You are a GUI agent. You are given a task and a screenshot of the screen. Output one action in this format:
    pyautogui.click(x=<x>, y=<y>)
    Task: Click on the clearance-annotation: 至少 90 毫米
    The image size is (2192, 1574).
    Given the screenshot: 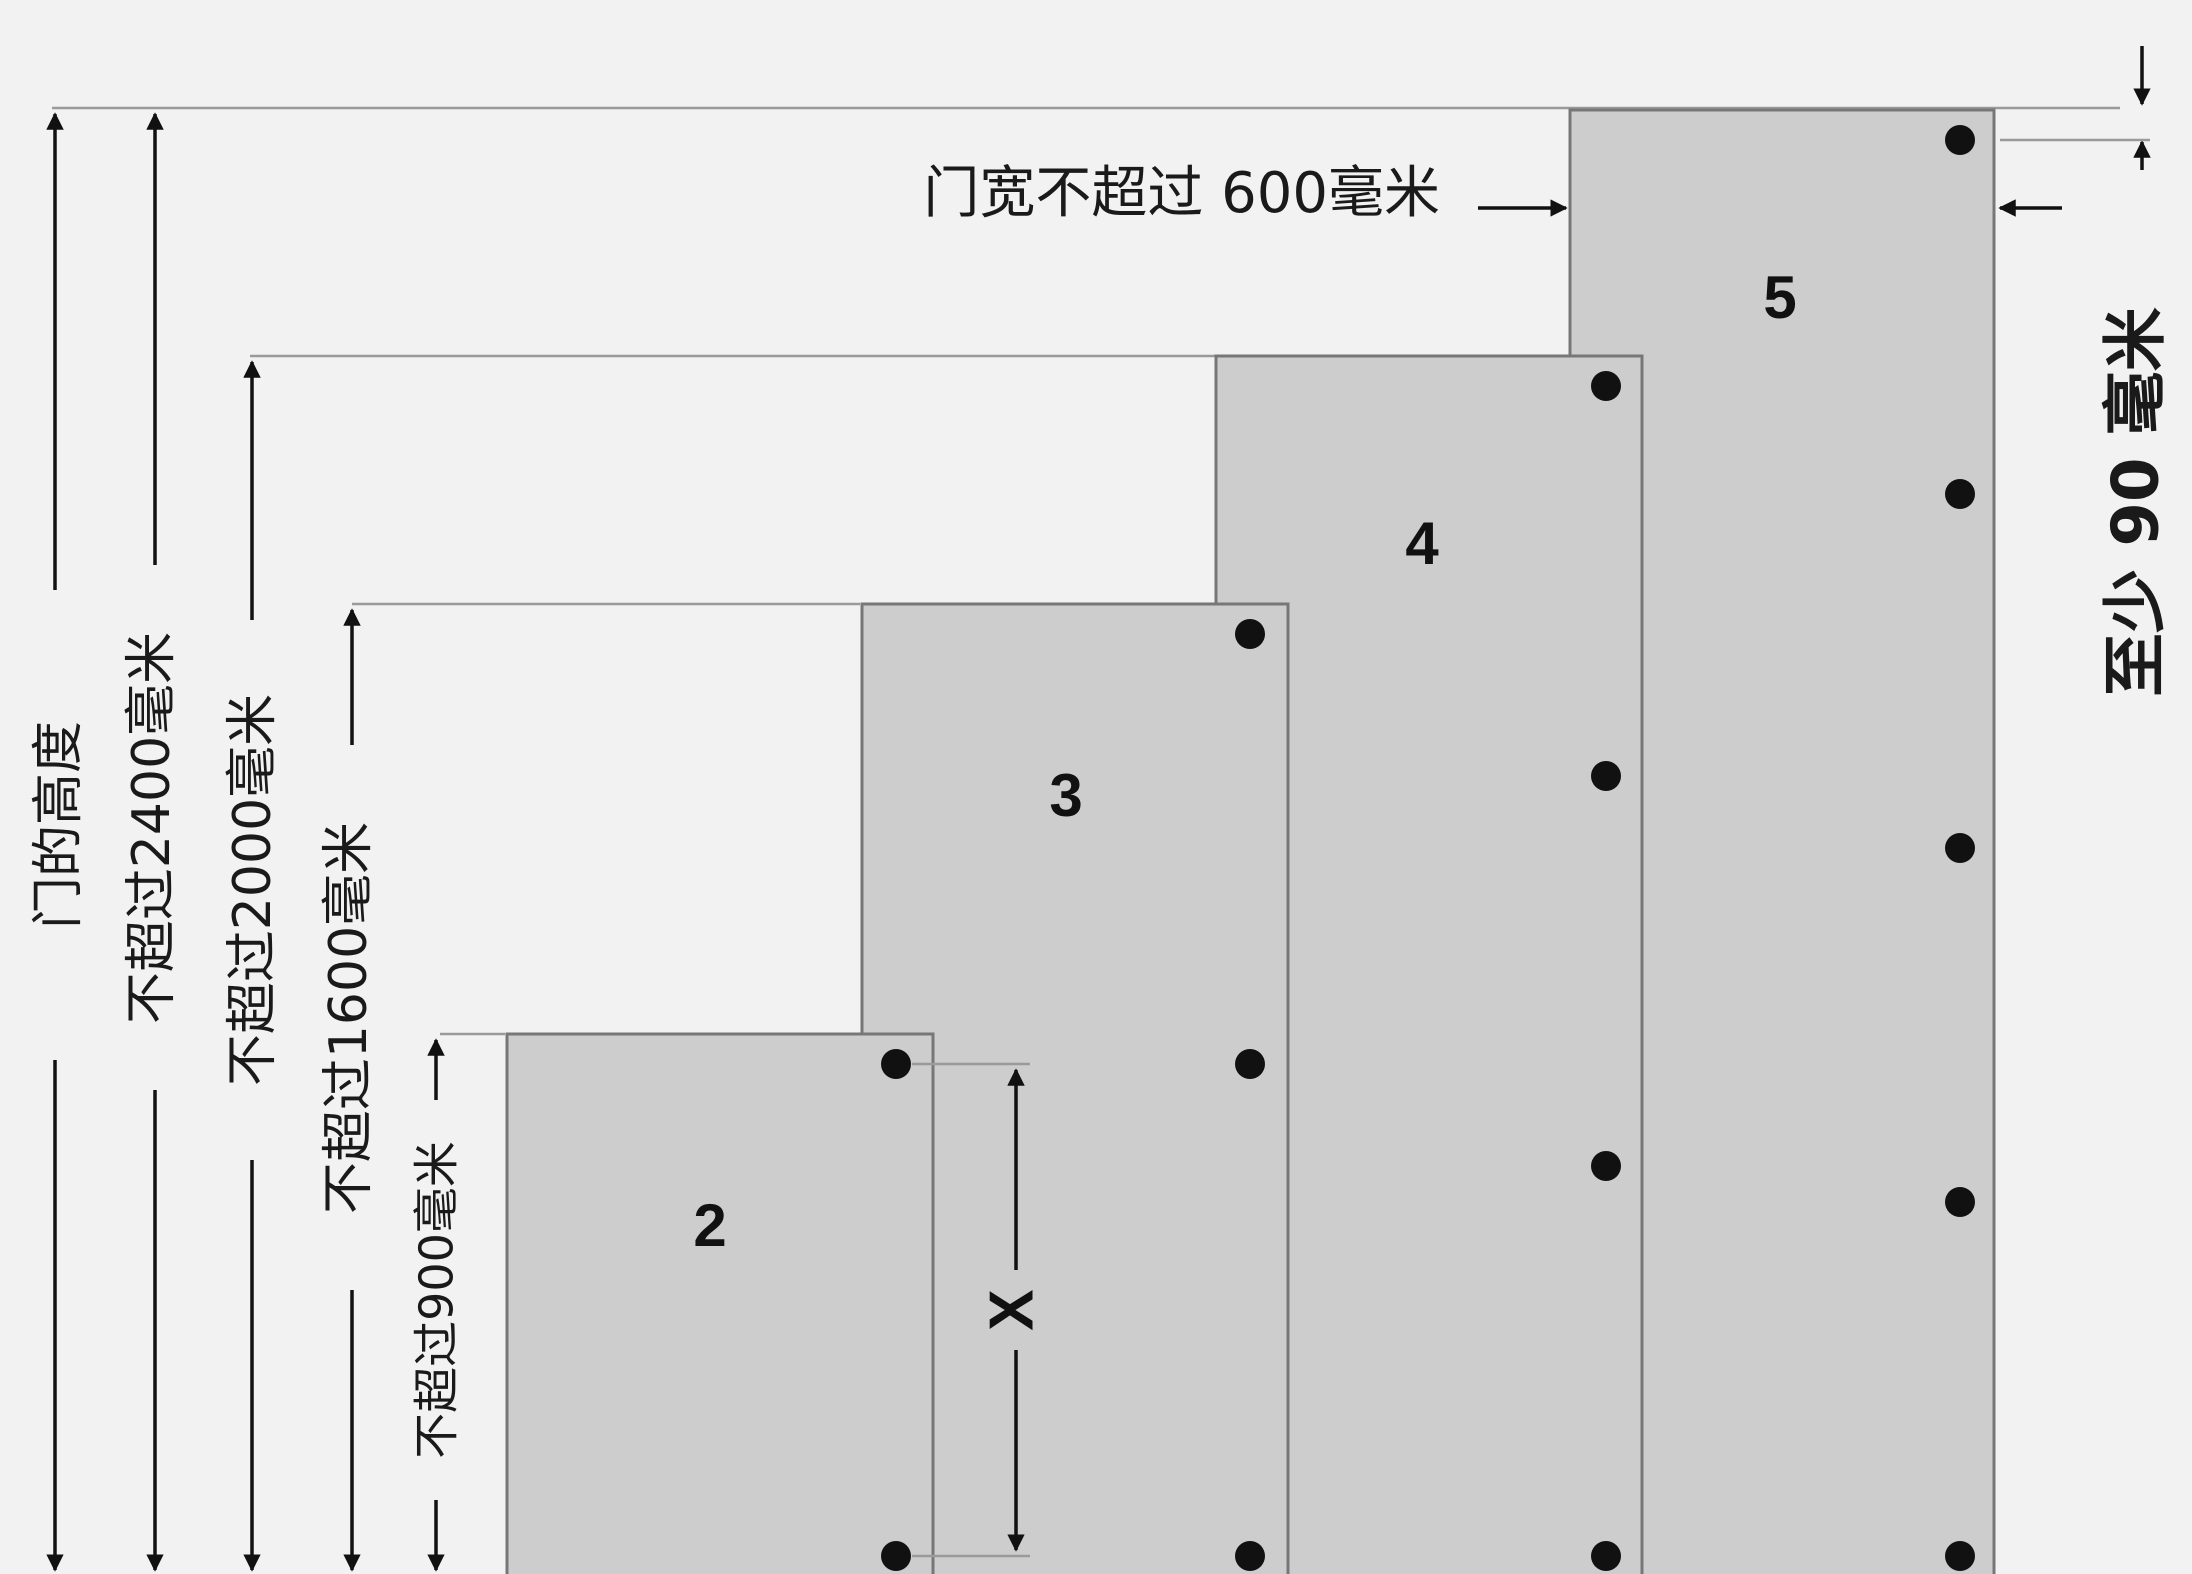 What is the action you would take?
    pyautogui.click(x=2087, y=371)
    